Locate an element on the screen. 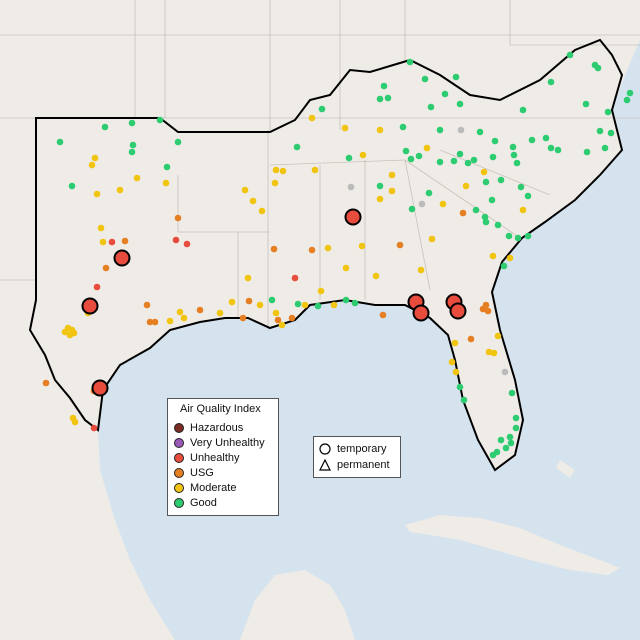  legend-item-unhealthy: Unhealthy is located at coordinates (207, 458).